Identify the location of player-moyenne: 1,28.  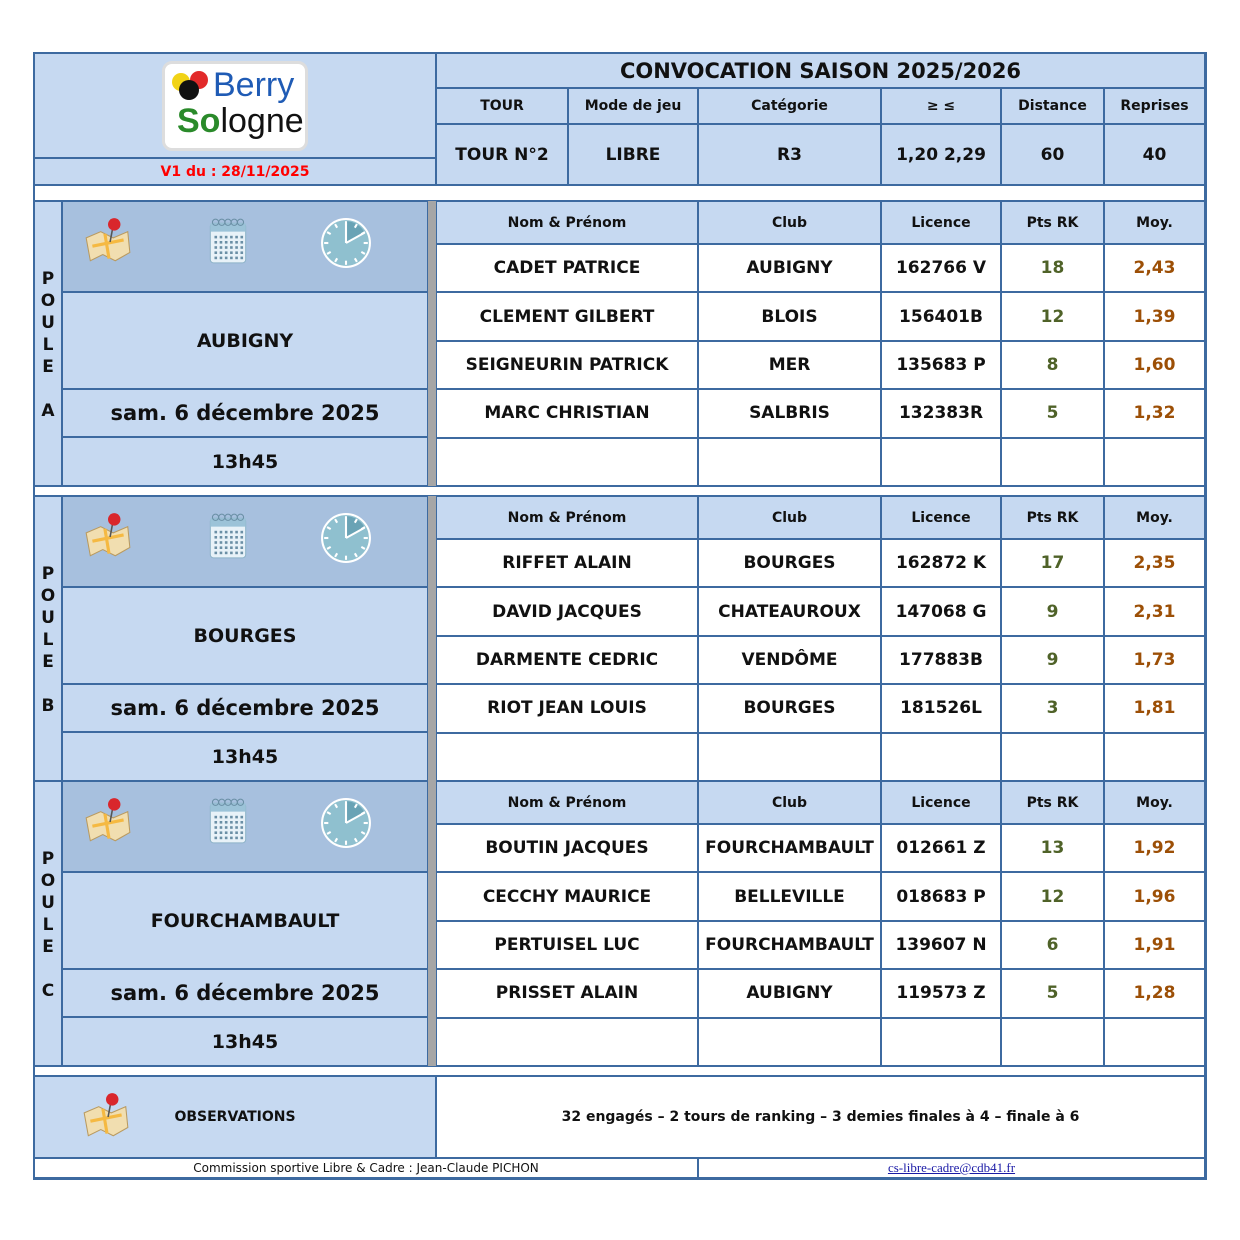
(1154, 993).